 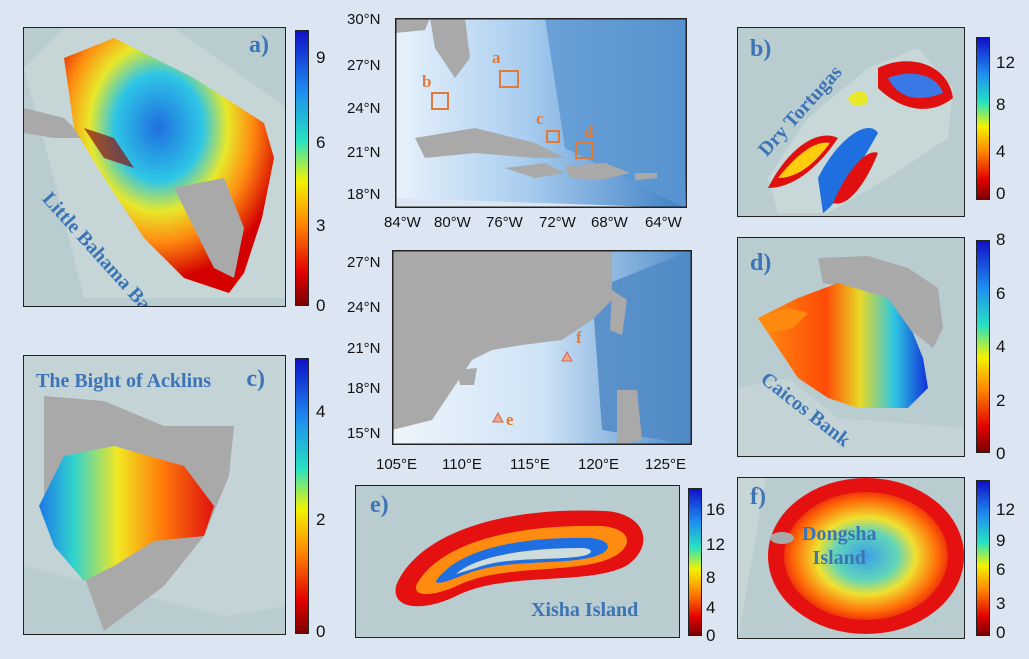 What do you see at coordinates (509, 79) in the screenshot?
I see `study-box-a` at bounding box center [509, 79].